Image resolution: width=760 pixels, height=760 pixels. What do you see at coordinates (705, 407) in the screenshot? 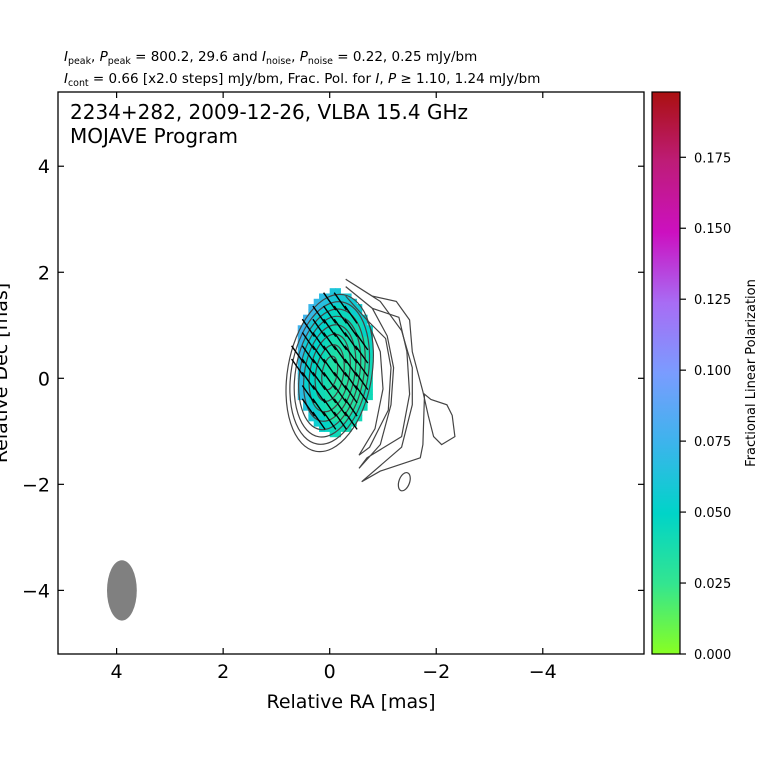
I see `colorbar-ticks: 0.000 0.025 0.050 0.075 0.100 0.125 0.150 0.175` at bounding box center [705, 407].